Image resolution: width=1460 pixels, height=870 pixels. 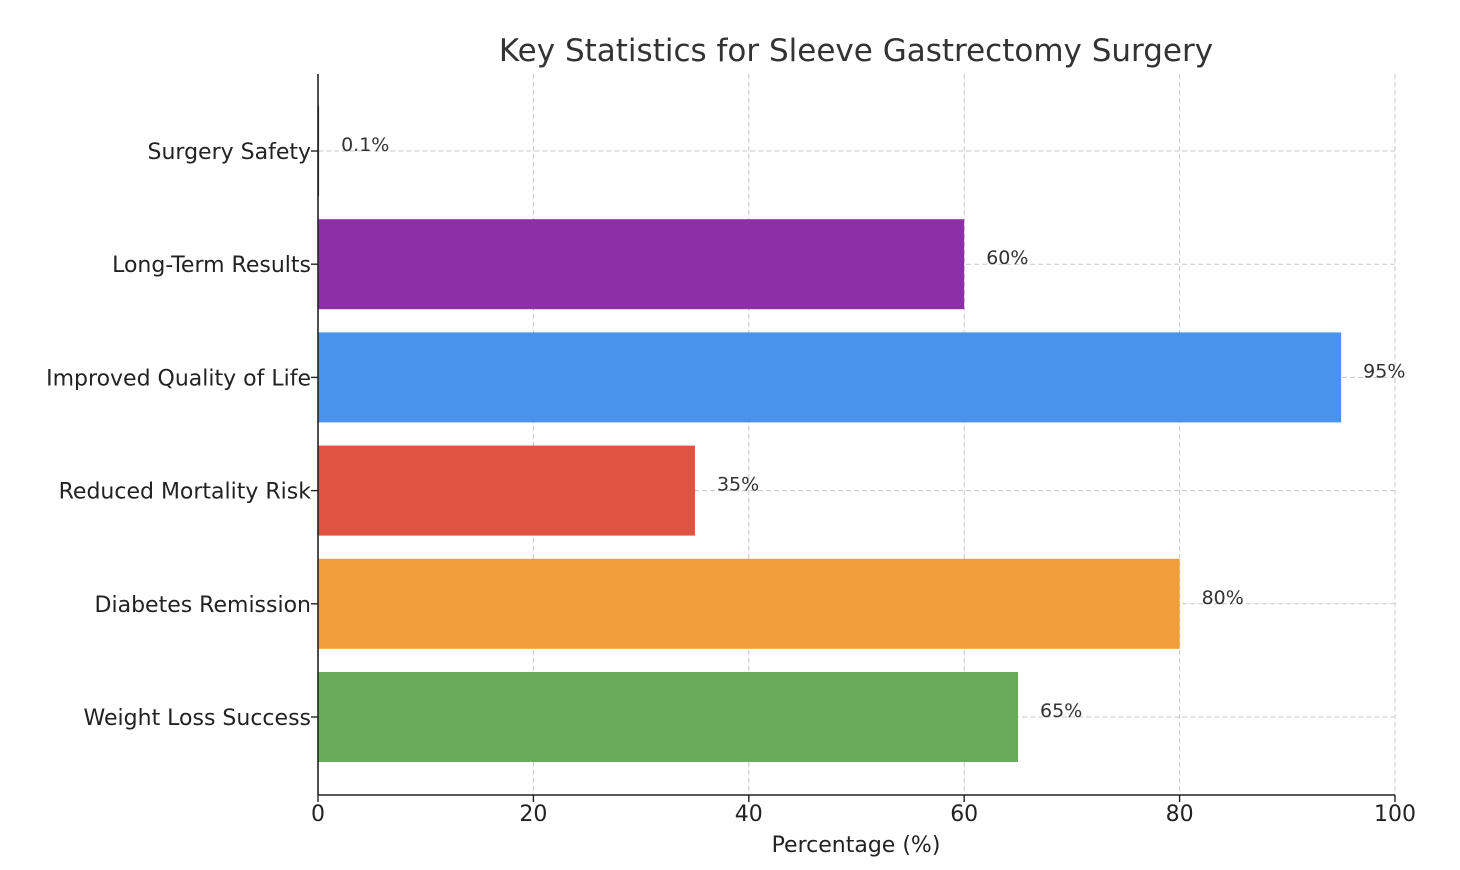 I want to click on category-label-5: Surgery Safety, so click(x=230, y=152).